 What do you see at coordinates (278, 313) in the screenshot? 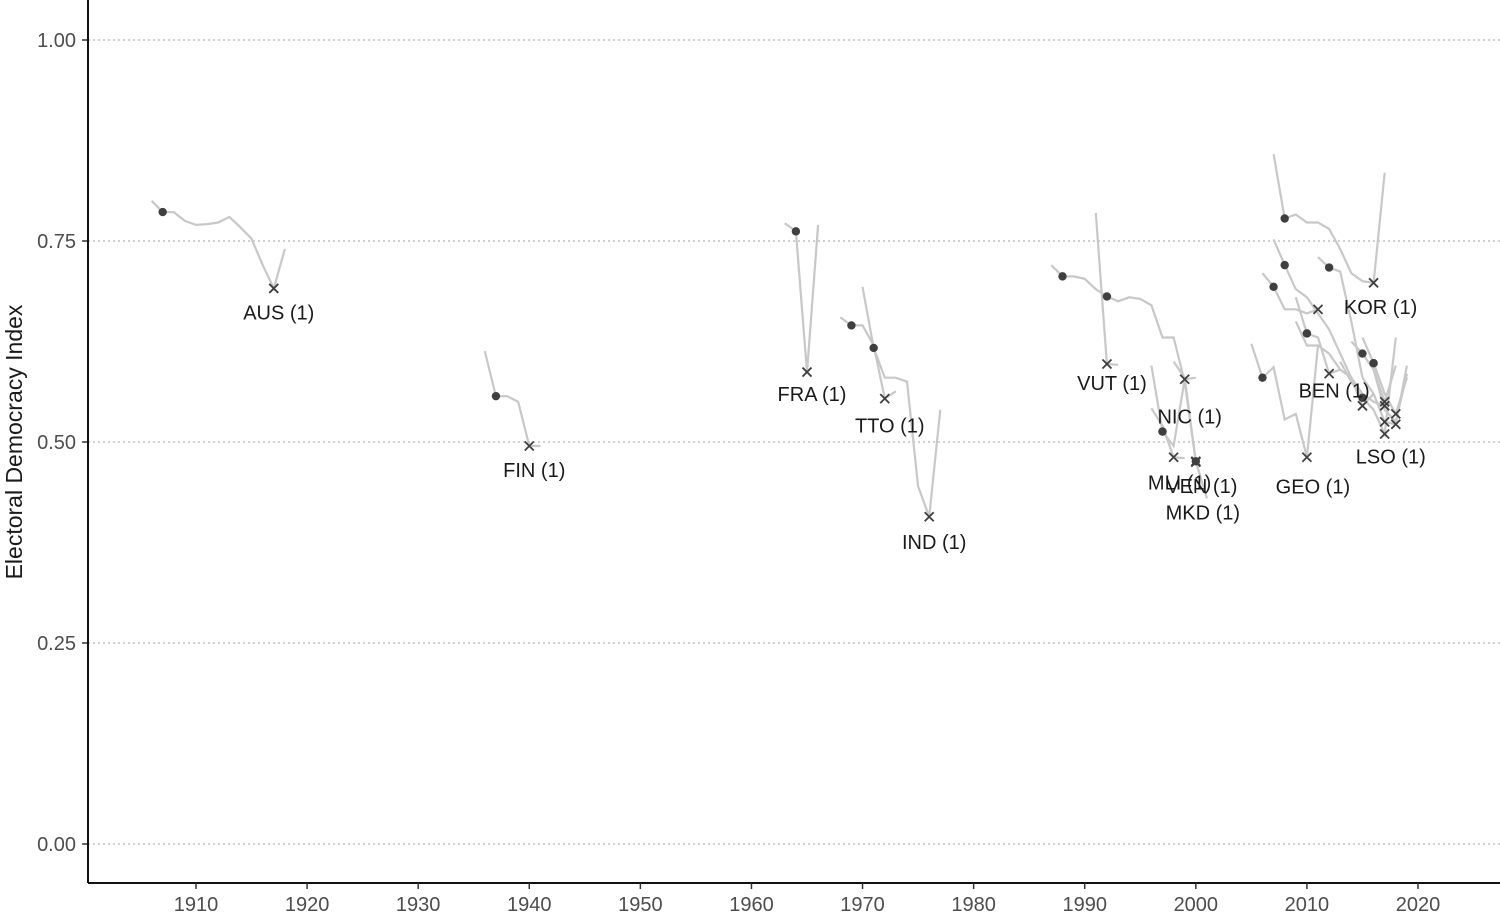
I see `episode-label: AUS (1)` at bounding box center [278, 313].